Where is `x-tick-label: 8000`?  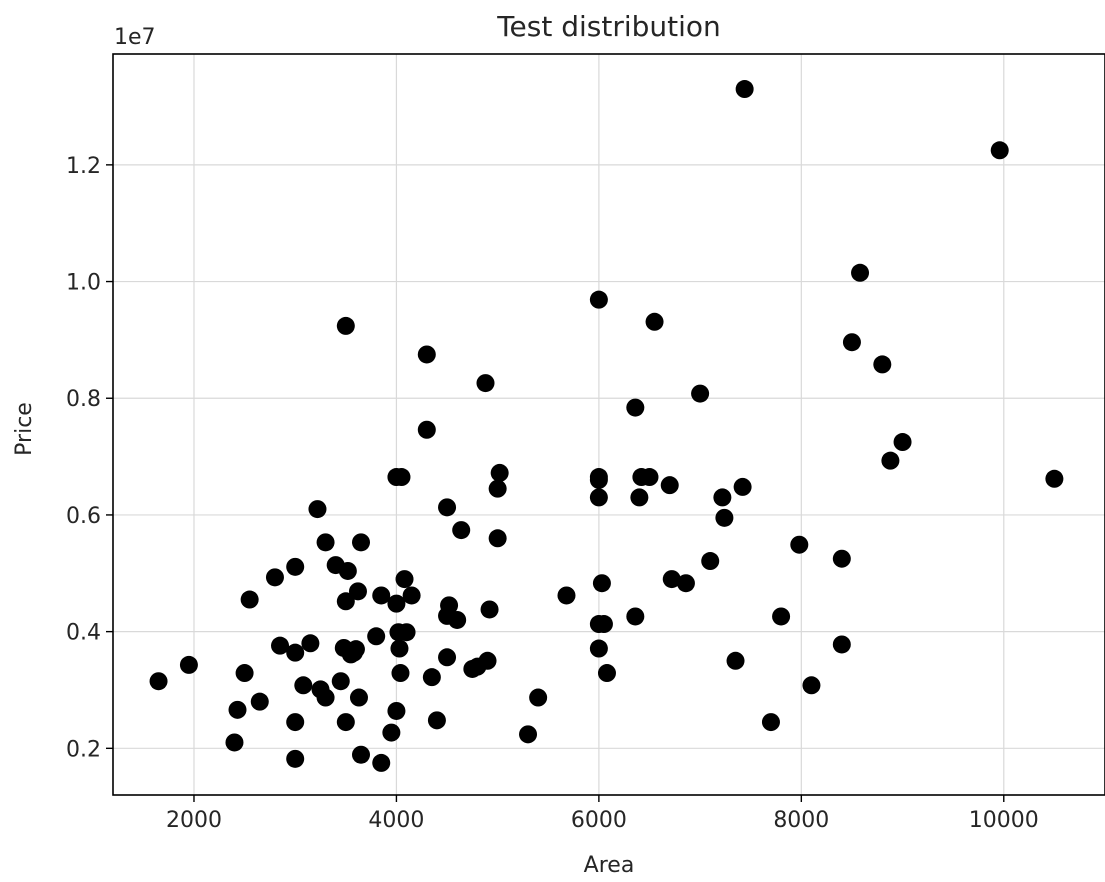 x-tick-label: 8000 is located at coordinates (801, 820).